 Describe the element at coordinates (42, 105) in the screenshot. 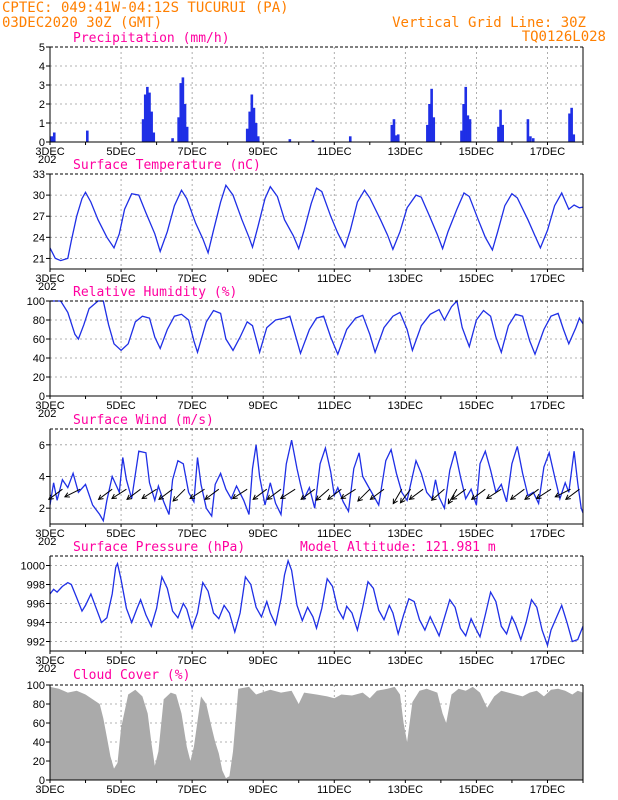

I see `y-tick-label: 2` at that location.